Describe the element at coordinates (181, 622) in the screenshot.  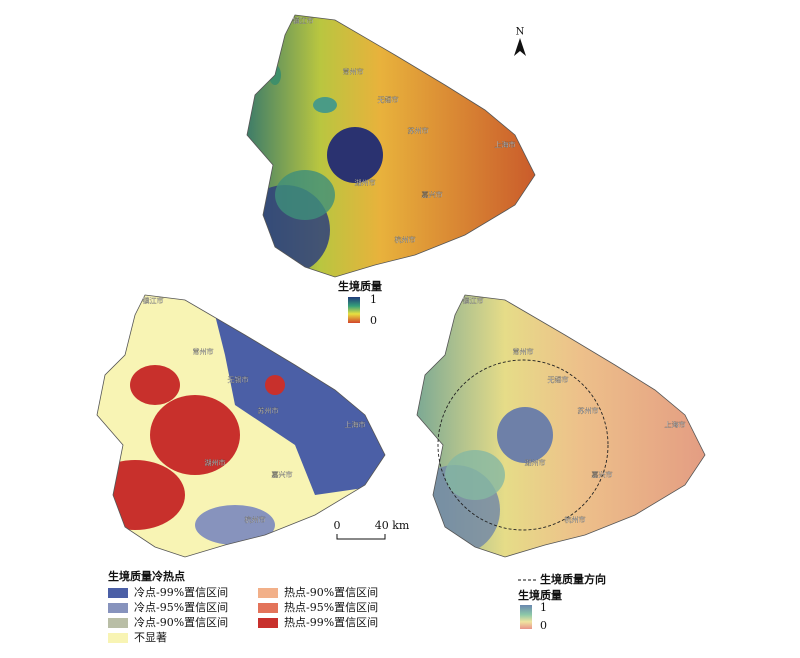
I see `legend-label: 冷点-90%置信区间` at that location.